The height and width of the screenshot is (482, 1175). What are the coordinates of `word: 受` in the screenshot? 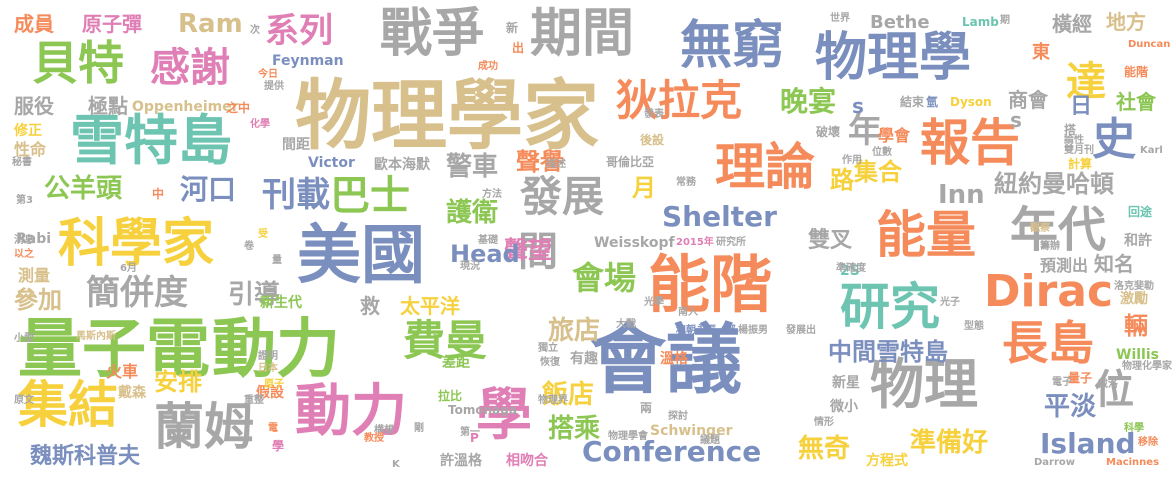 It's located at (263, 234).